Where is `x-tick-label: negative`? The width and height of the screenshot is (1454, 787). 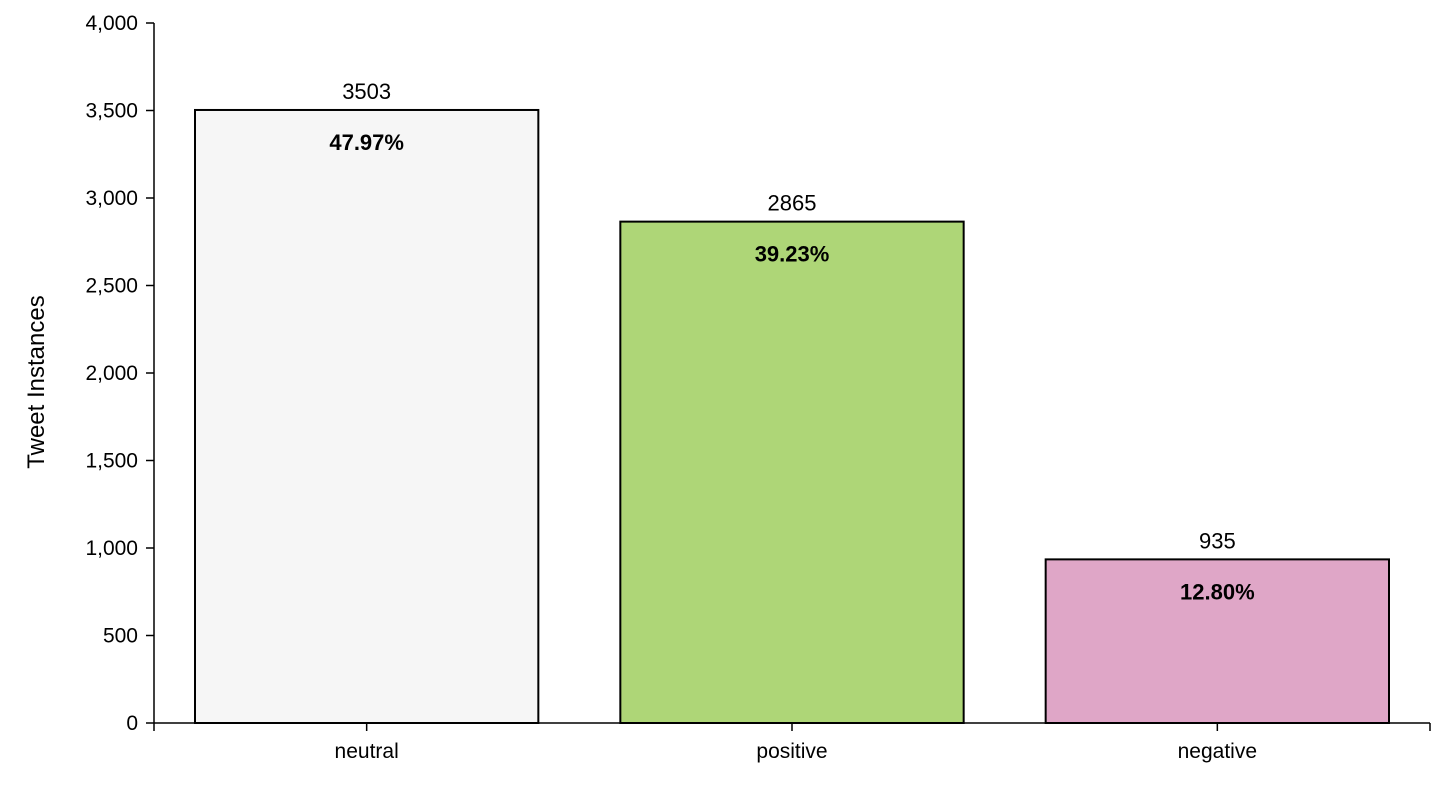 x-tick-label: negative is located at coordinates (1217, 751).